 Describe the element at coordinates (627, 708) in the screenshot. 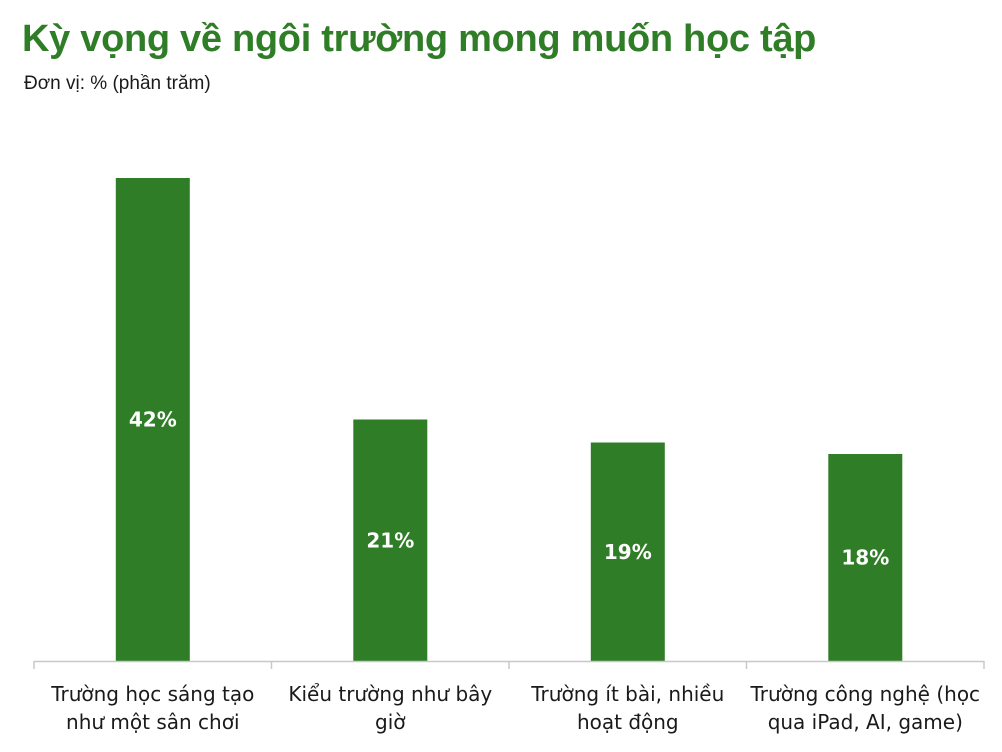

I see `category-label-3: Trường ít bài, nhiều hoạt động` at that location.